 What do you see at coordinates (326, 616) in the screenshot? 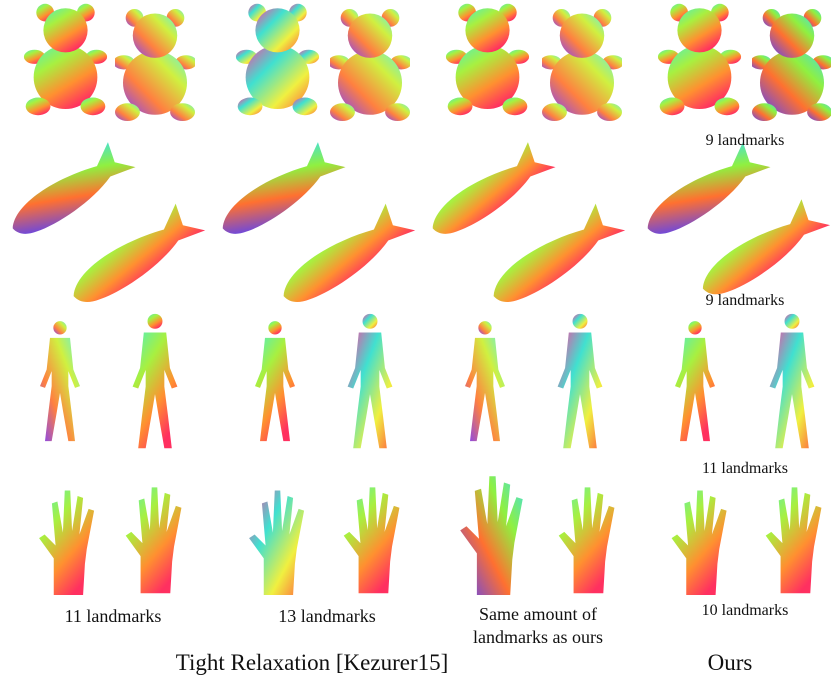
I see `column-caption: 13 landmarks` at bounding box center [326, 616].